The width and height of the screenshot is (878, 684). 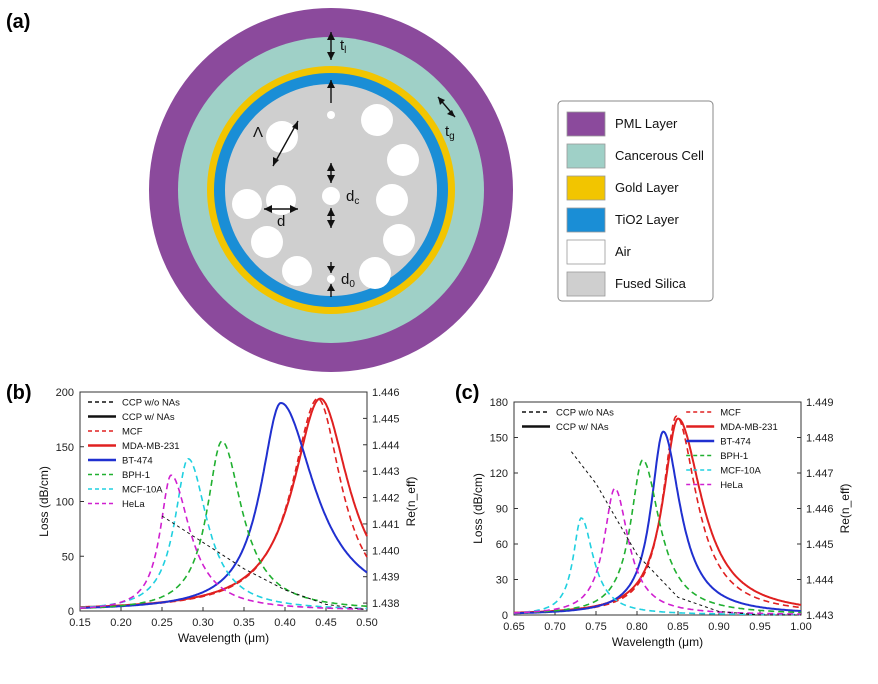 What do you see at coordinates (68, 557) in the screenshot?
I see `y-tick-label: 50` at bounding box center [68, 557].